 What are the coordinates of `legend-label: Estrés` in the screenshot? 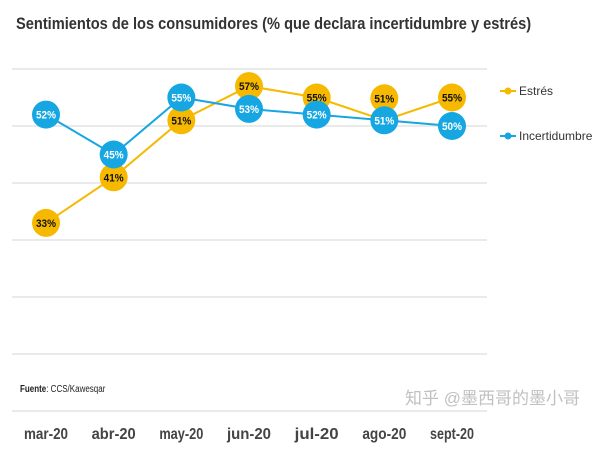 It's located at (536, 91).